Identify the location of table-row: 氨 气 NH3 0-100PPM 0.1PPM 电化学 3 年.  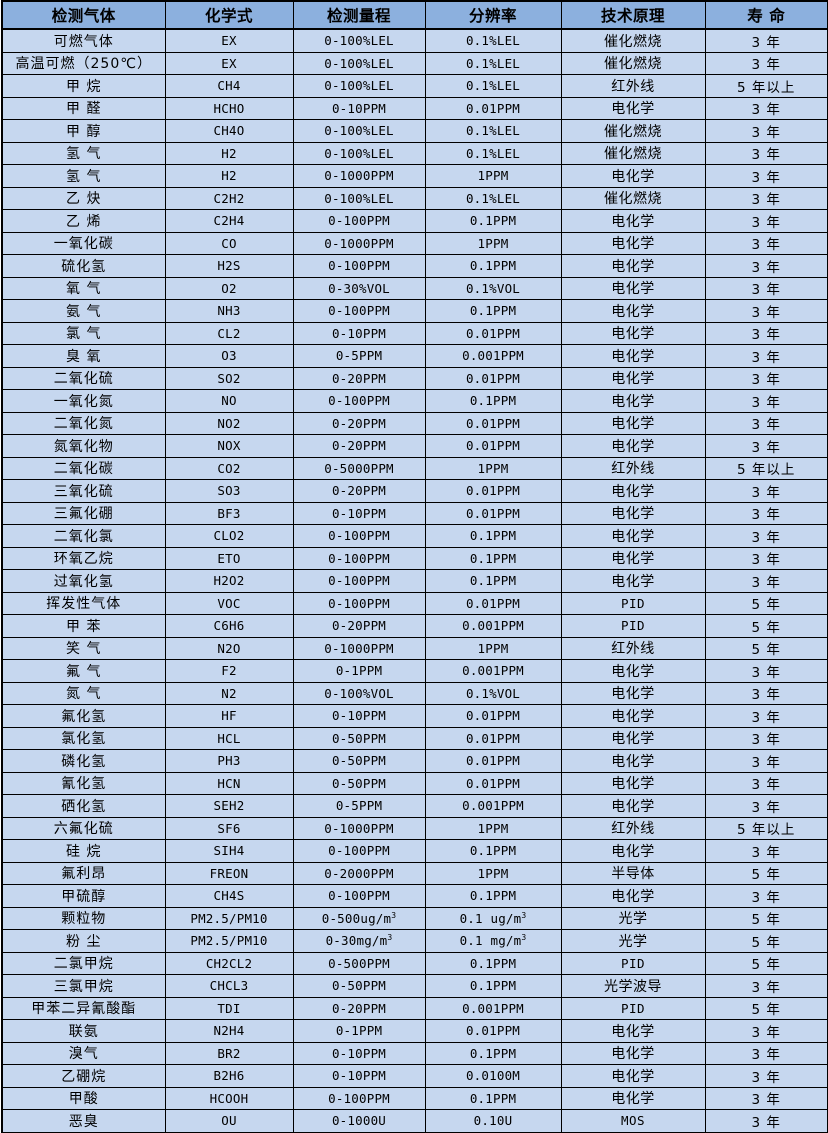
(414, 311).